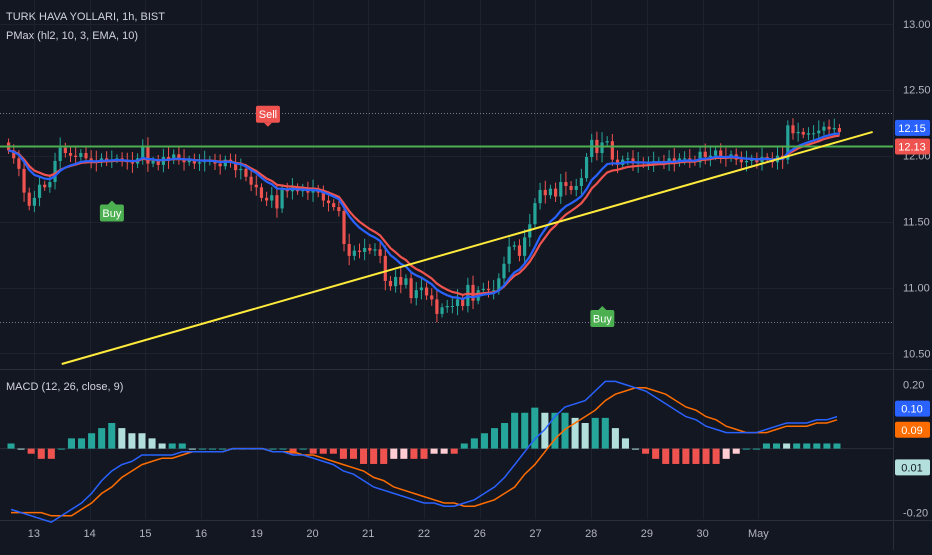  I want to click on pmax-indicator-label: PMax (hl2, 10, 3, EMA, 10), so click(72, 36).